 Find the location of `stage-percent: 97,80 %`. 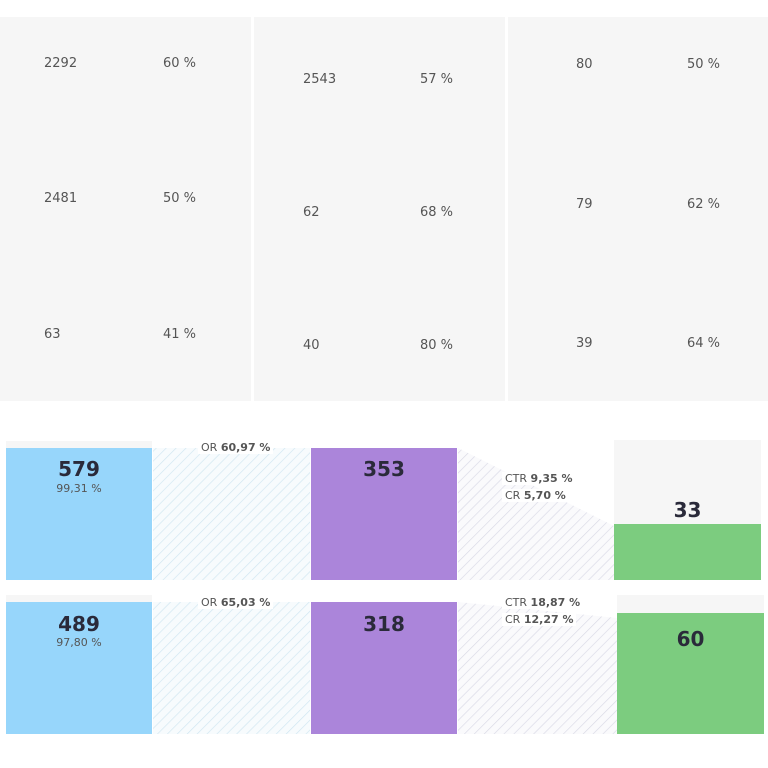

stage-percent: 97,80 % is located at coordinates (79, 642).